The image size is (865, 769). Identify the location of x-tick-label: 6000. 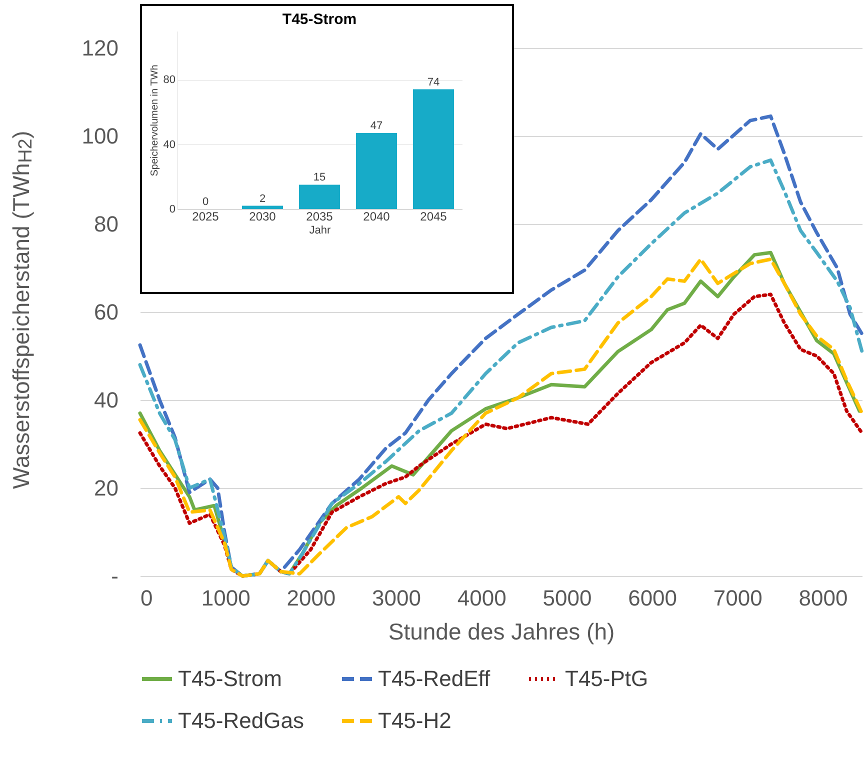
(653, 598).